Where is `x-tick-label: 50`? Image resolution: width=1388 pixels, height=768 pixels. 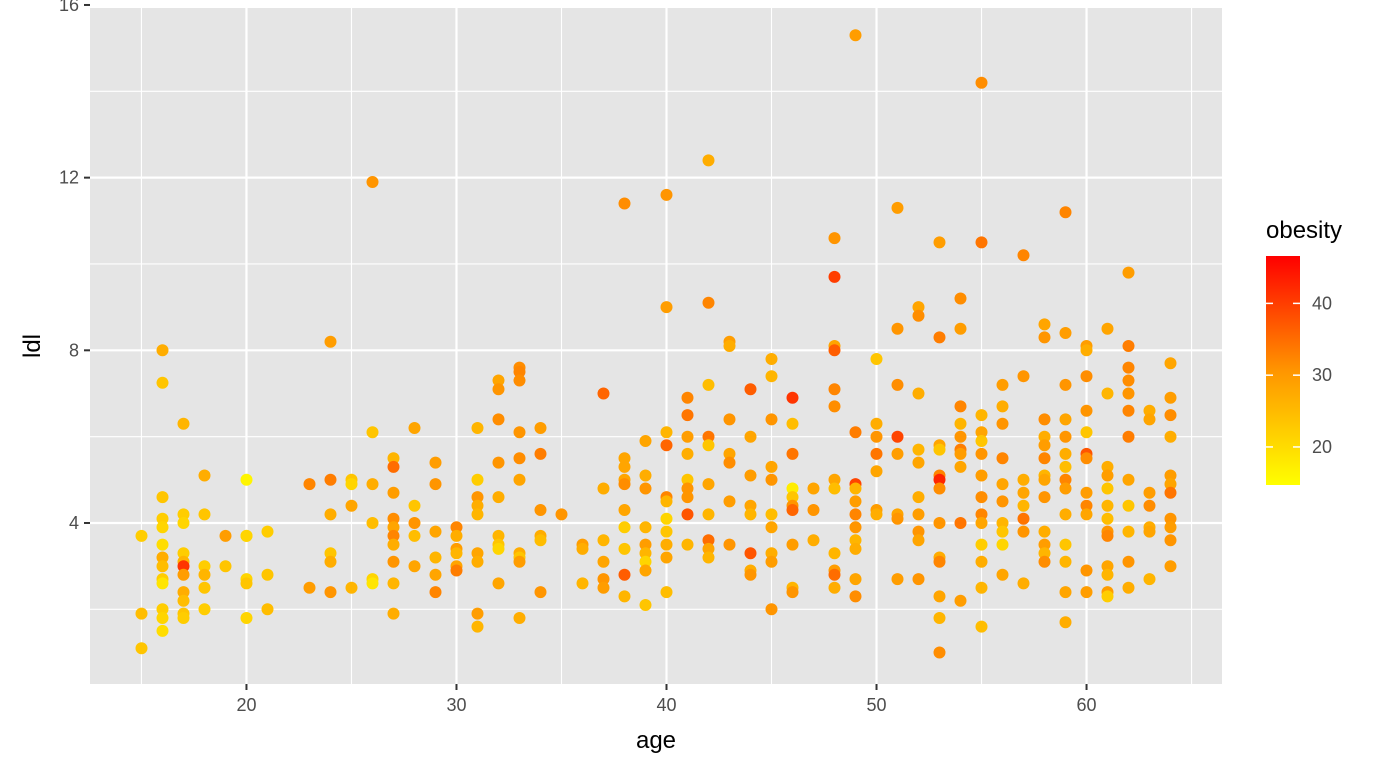 x-tick-label: 50 is located at coordinates (877, 705).